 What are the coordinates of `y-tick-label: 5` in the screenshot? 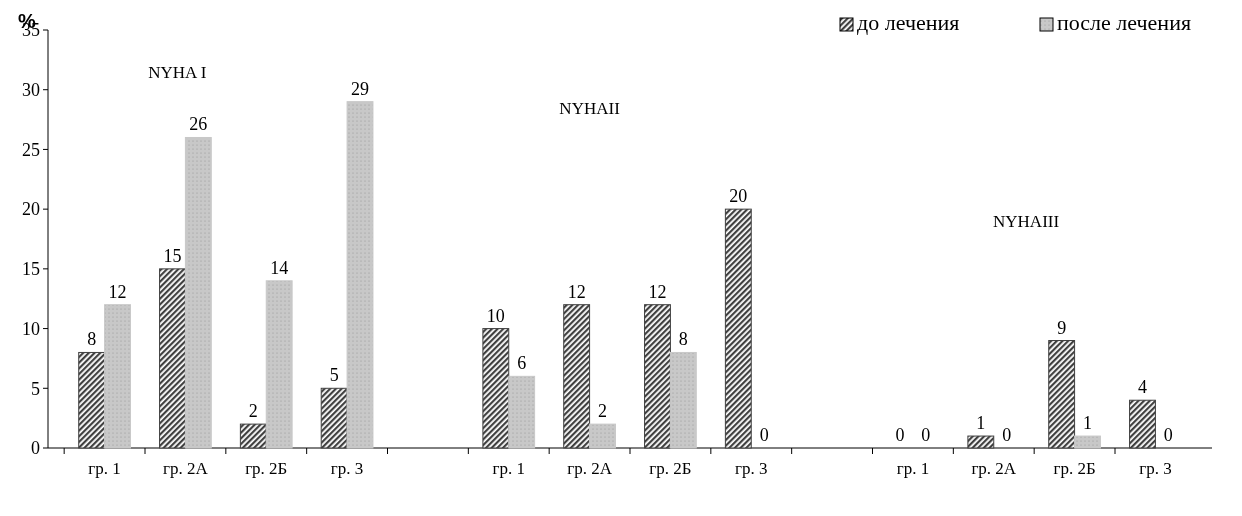 It's located at (35, 388).